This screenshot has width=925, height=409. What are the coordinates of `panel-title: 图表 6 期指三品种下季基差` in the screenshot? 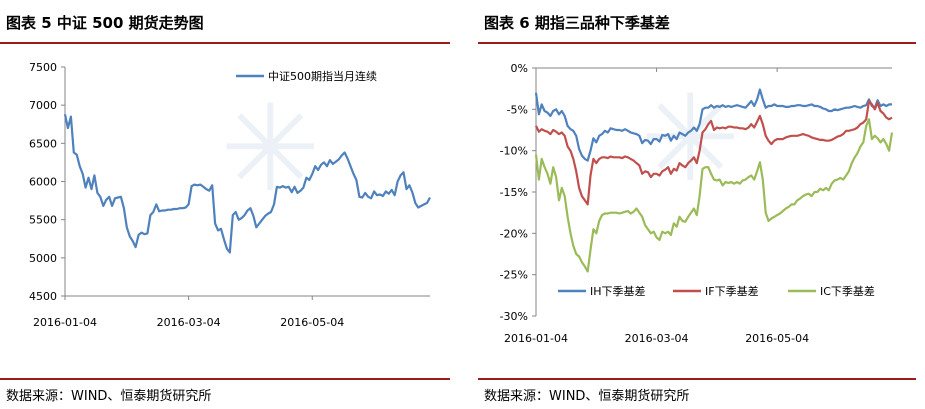 It's located at (577, 23).